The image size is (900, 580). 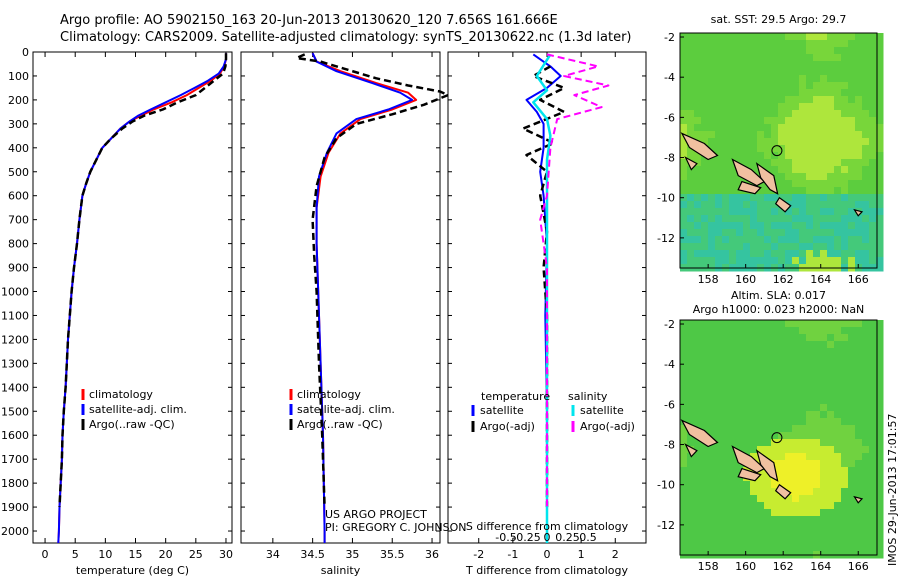 What do you see at coordinates (669, 404) in the screenshot?
I see `y-tick-label: -6` at bounding box center [669, 404].